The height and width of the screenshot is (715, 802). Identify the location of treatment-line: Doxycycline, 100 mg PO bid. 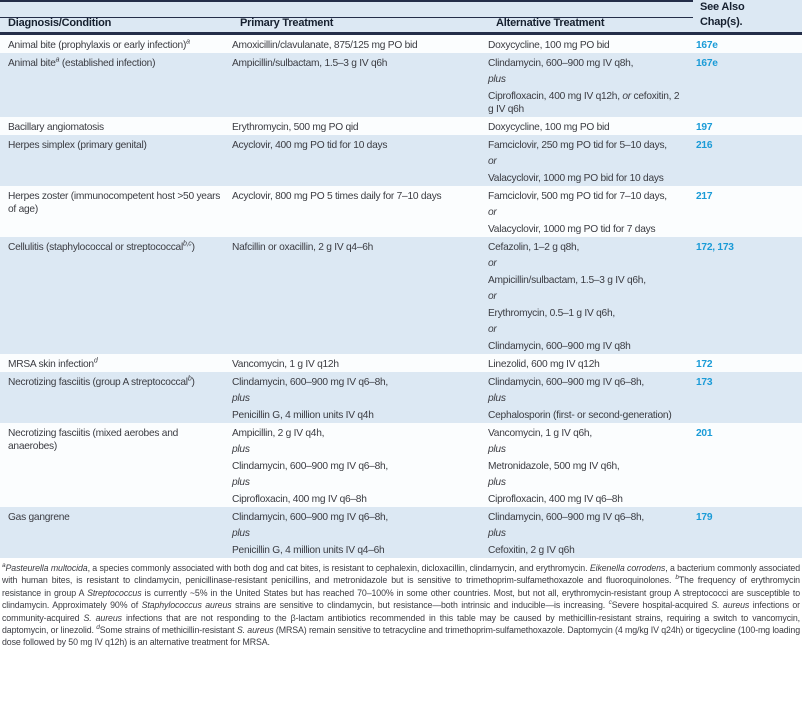
(587, 45).